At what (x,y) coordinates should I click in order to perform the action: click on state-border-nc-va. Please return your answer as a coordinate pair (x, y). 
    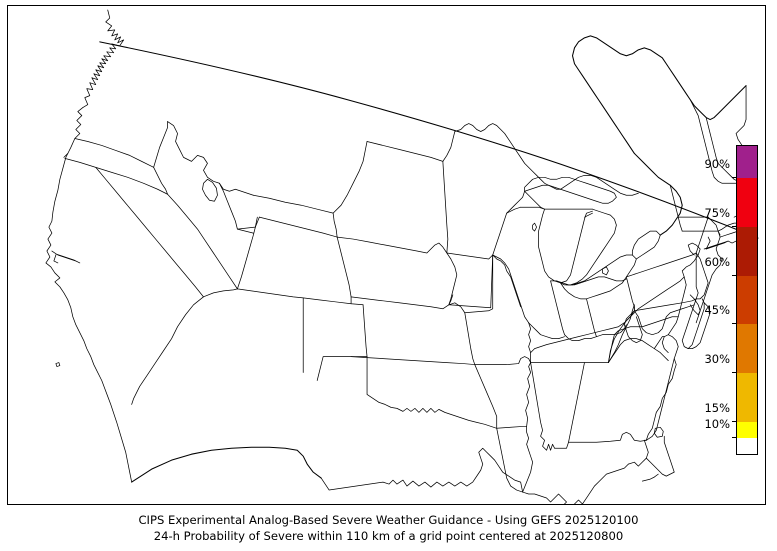
    Looking at the image, I should click on (646, 319).